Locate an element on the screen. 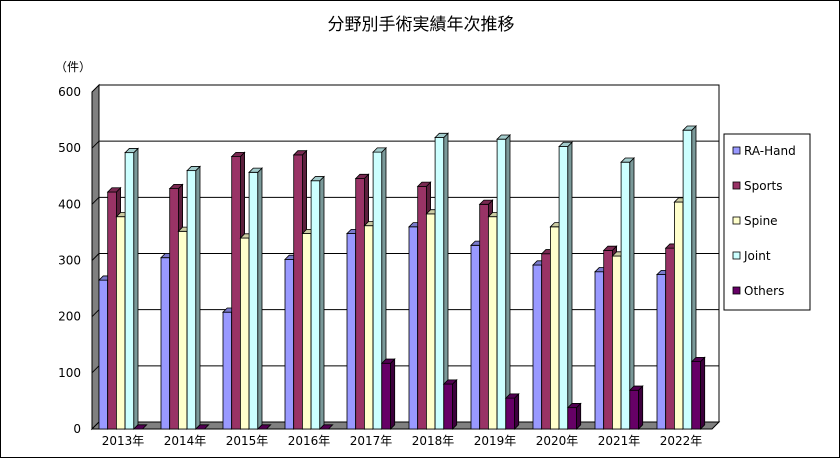  x-tick-label: 2021年 is located at coordinates (619, 441).